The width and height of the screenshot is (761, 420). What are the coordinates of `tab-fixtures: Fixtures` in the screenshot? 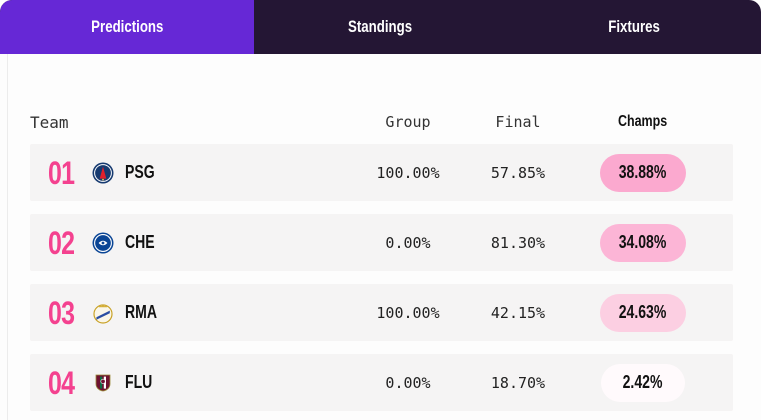 It's located at (634, 27).